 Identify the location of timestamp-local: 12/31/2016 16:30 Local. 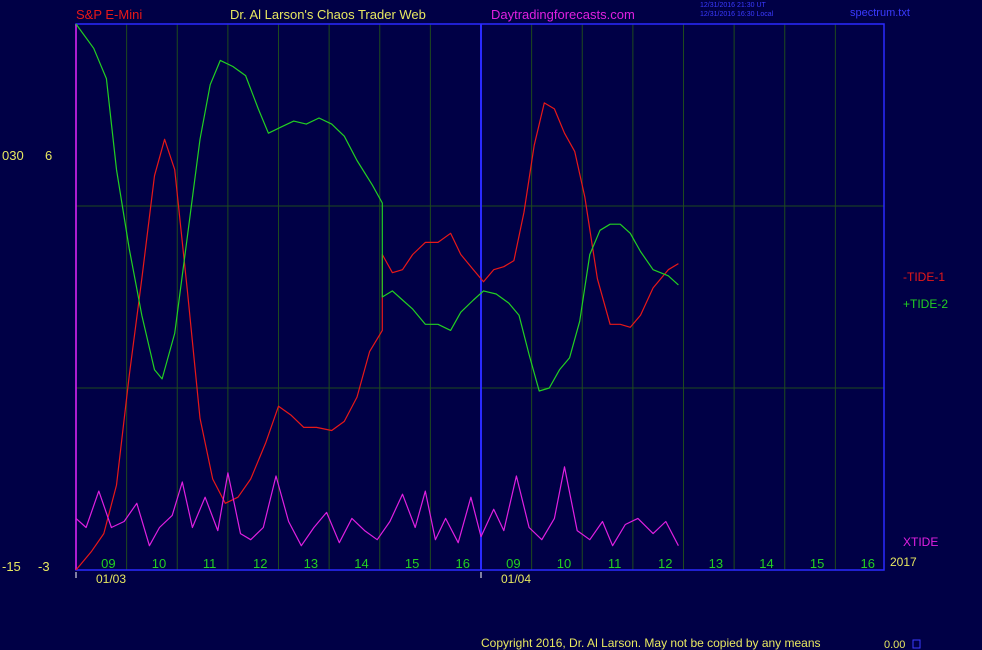
(737, 14).